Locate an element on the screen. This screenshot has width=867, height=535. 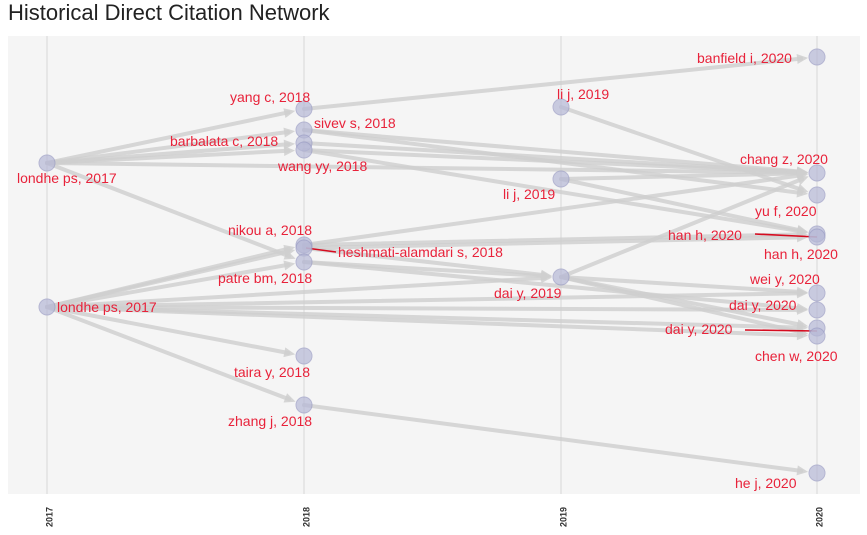
node-label-weiy: wei y, 2020 is located at coordinates (784, 279).